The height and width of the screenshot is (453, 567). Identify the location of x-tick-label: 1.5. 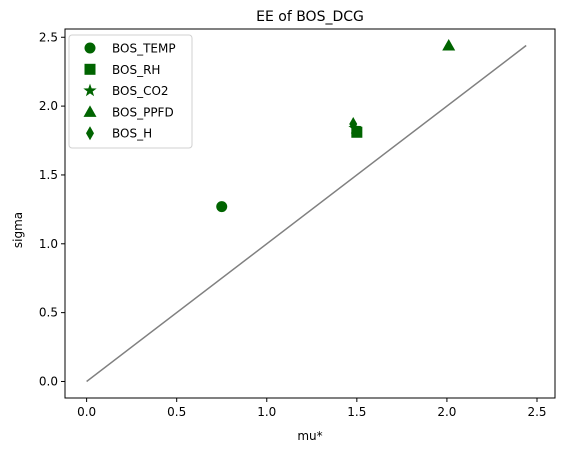
(356, 412).